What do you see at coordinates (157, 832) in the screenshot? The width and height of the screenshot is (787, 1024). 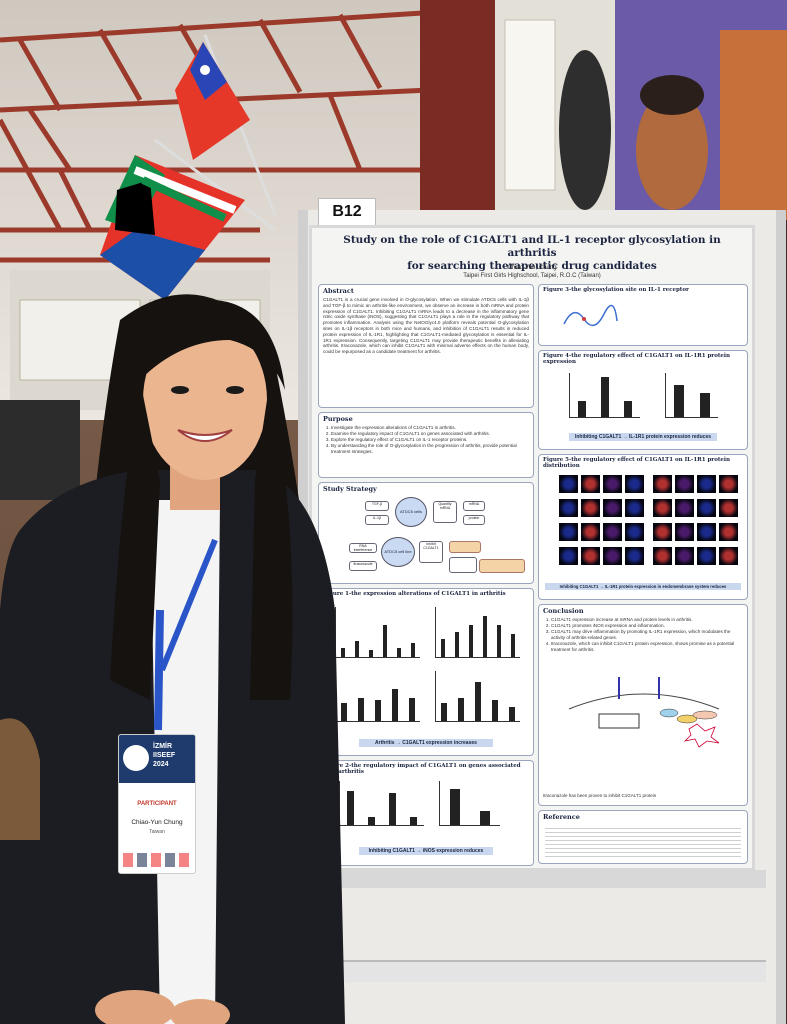 I see `badge-country: Taiwan` at bounding box center [157, 832].